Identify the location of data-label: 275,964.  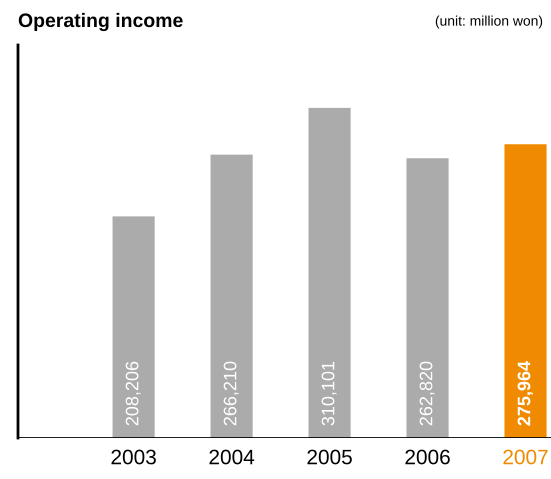
(525, 393).